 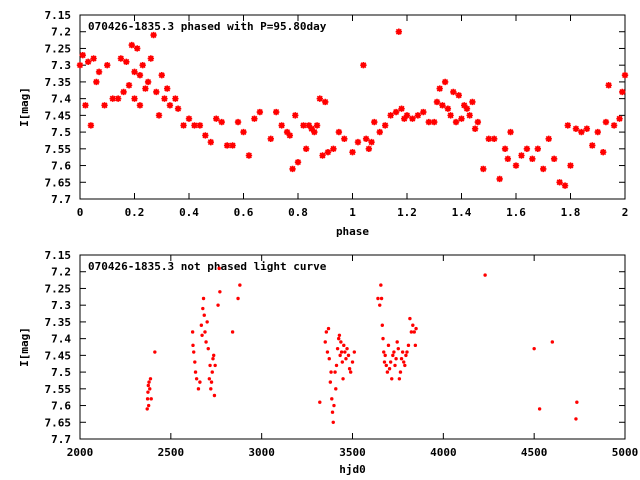 I want to click on x-tick-label: 0.2, so click(x=135, y=212).